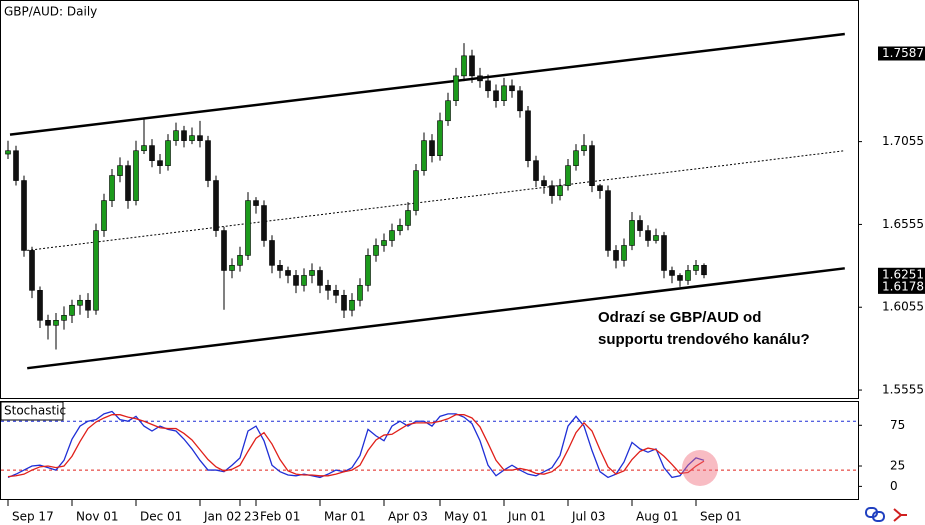  What do you see at coordinates (704, 339) in the screenshot?
I see `annotation: supportu trendového kanálu?` at bounding box center [704, 339].